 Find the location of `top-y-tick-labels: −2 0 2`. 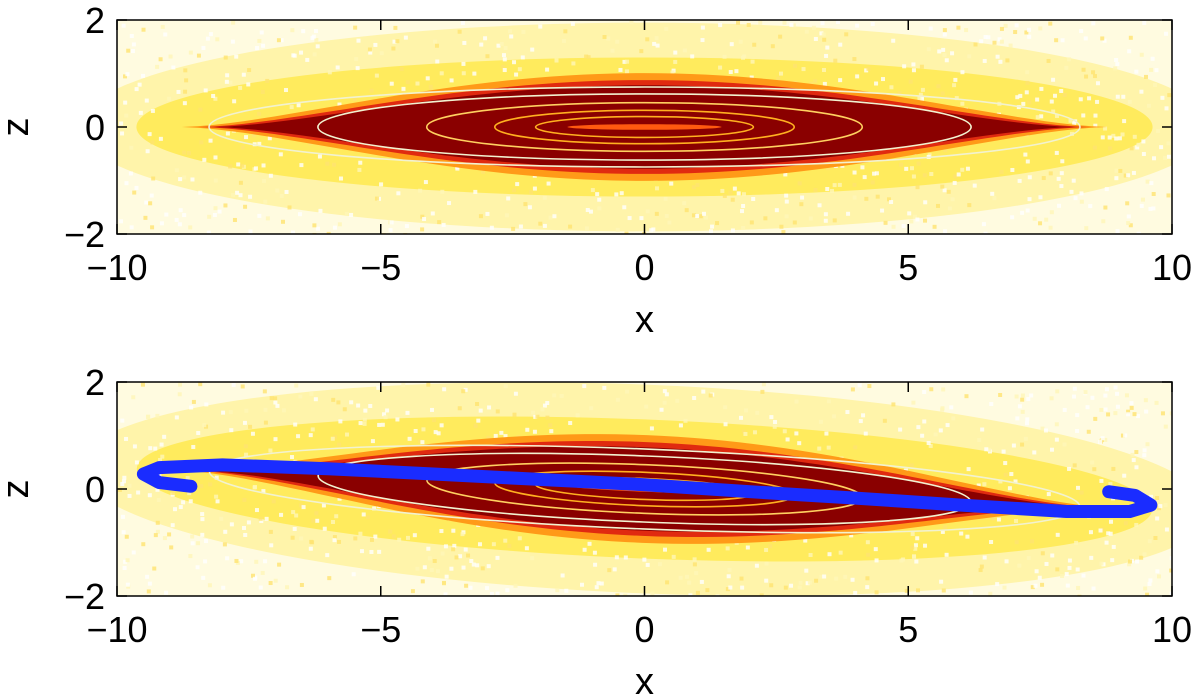

top-y-tick-labels: −2 0 2 is located at coordinates (84, 127).